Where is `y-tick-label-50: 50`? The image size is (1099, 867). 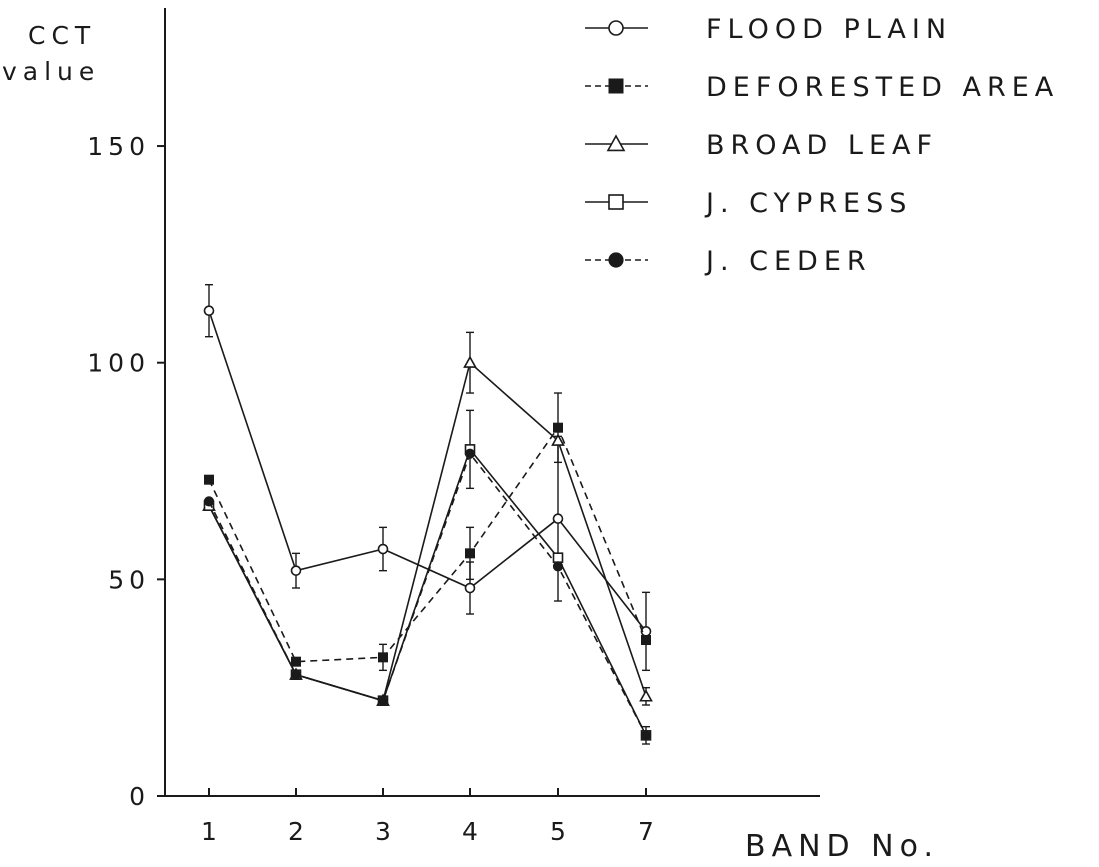
y-tick-label-50: 50 is located at coordinates (129, 579).